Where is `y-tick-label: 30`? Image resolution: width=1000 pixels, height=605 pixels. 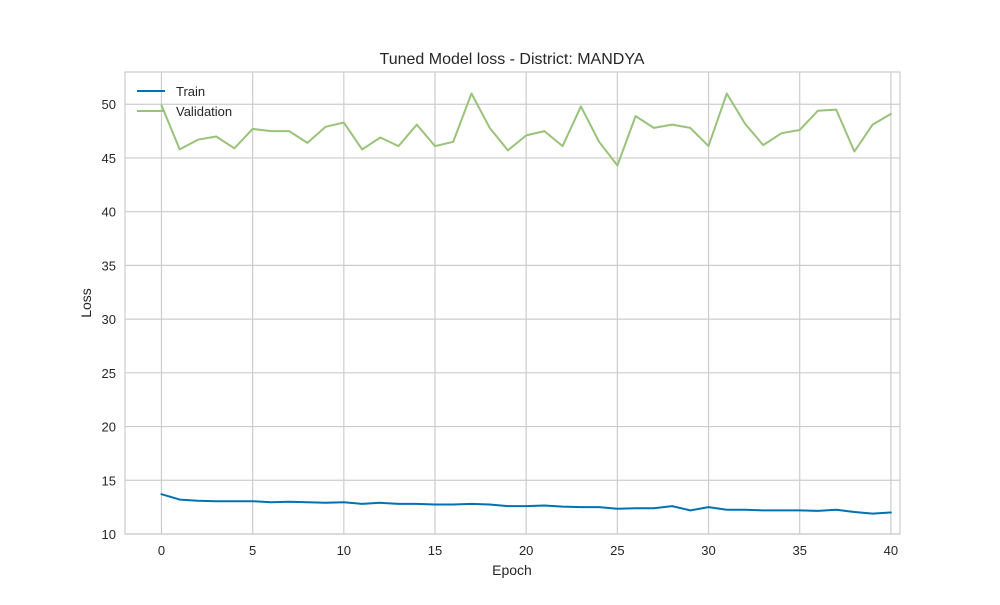
y-tick-label: 30 is located at coordinates (109, 319).